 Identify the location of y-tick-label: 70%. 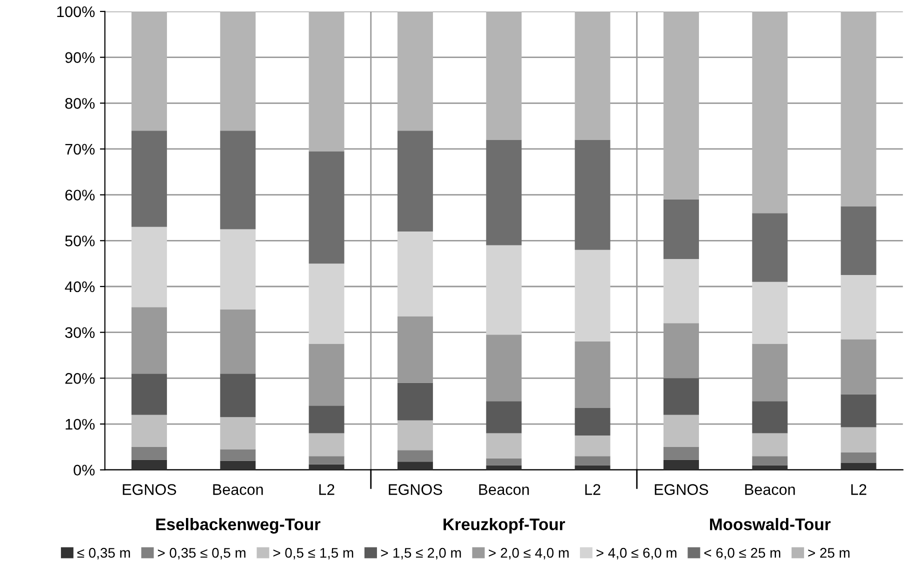
(80, 149).